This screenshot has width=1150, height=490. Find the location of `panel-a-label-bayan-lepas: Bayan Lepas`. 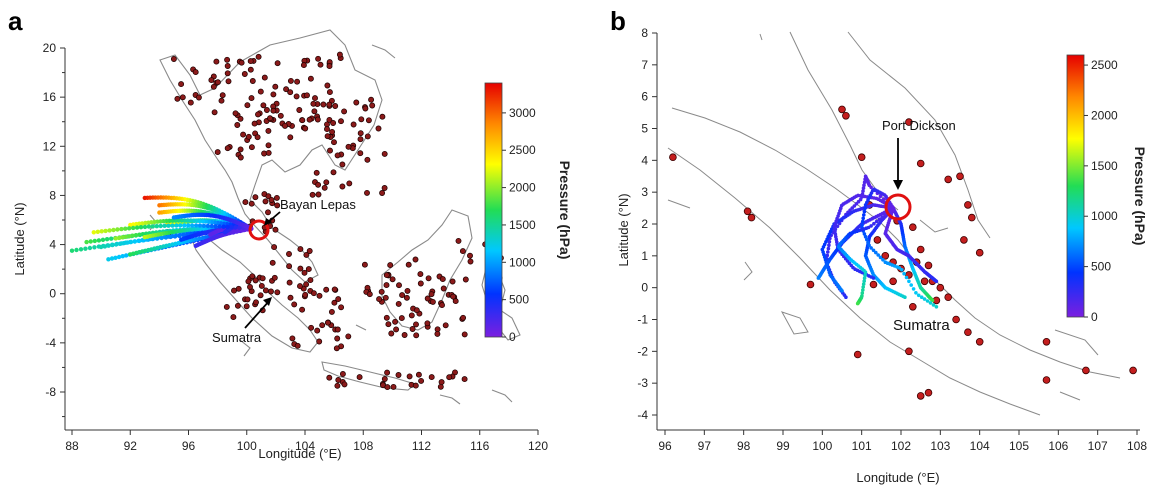

panel-a-label-bayan-lepas: Bayan Lepas is located at coordinates (318, 204).